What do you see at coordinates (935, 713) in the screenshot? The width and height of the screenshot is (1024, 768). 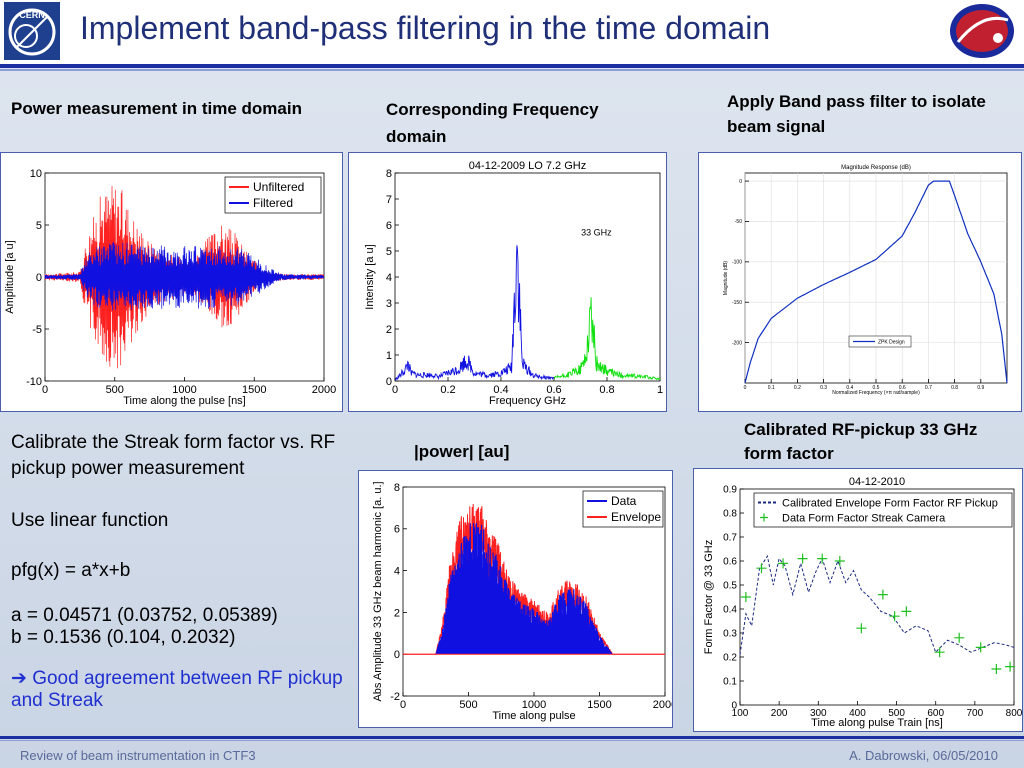 I see `x-tick-label: 600` at bounding box center [935, 713].